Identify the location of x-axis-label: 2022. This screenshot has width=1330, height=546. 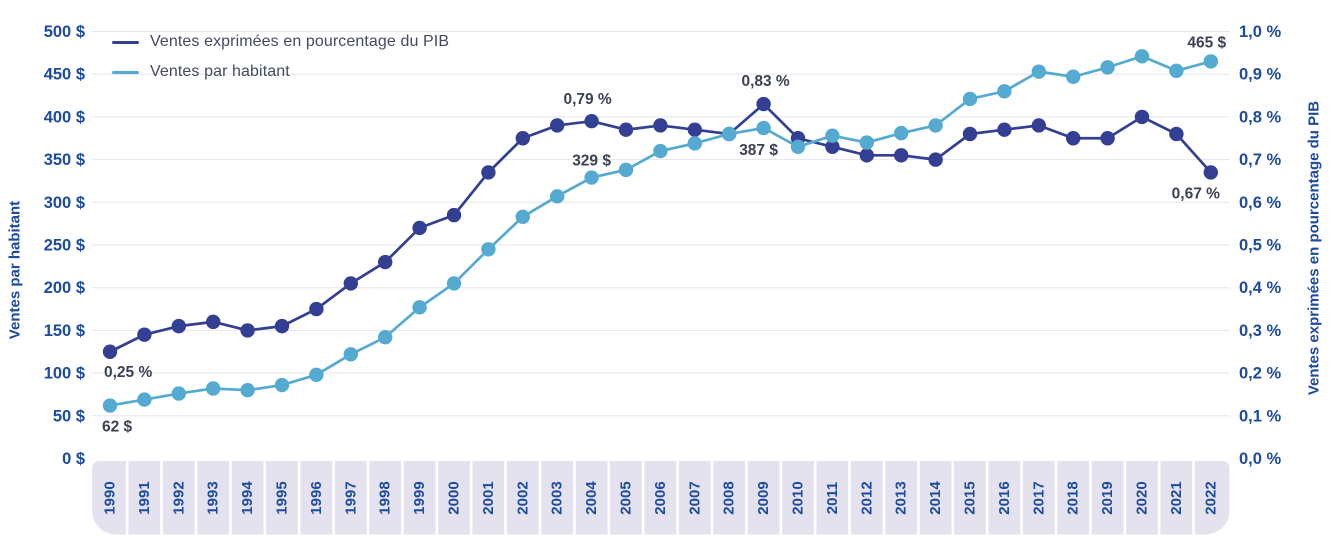
(1210, 497).